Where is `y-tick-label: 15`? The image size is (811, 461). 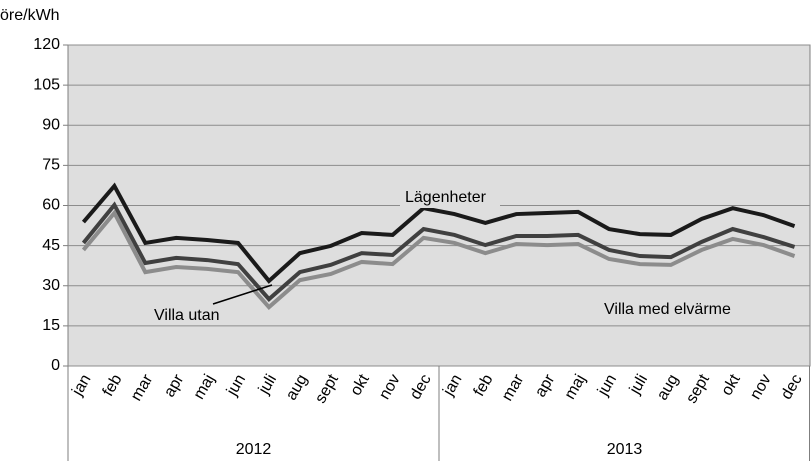
y-tick-label: 15 is located at coordinates (51, 325).